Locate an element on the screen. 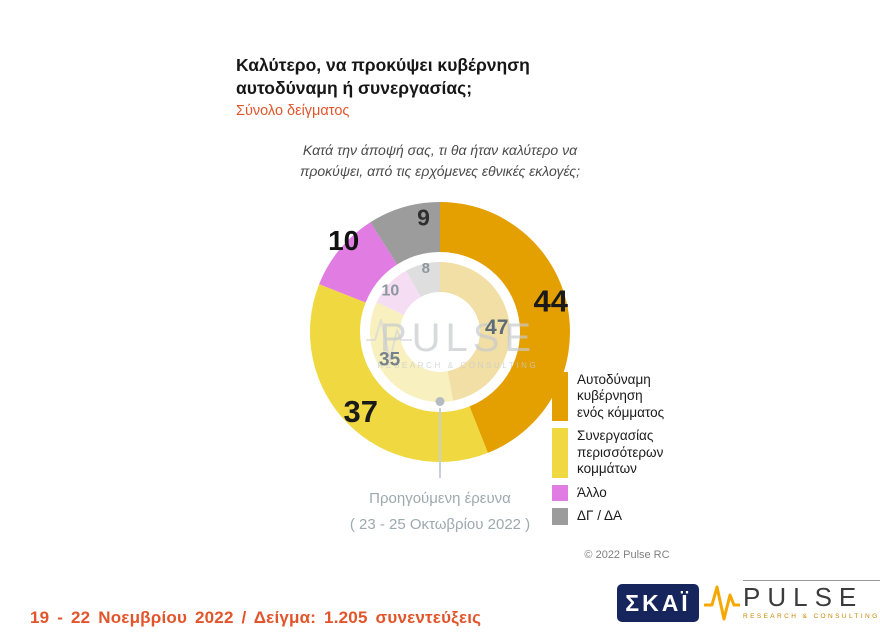 The image size is (880, 644). legend-item-0: Αυτοδύναμη κυβέρνηση ενός κόμματος is located at coordinates (608, 397).